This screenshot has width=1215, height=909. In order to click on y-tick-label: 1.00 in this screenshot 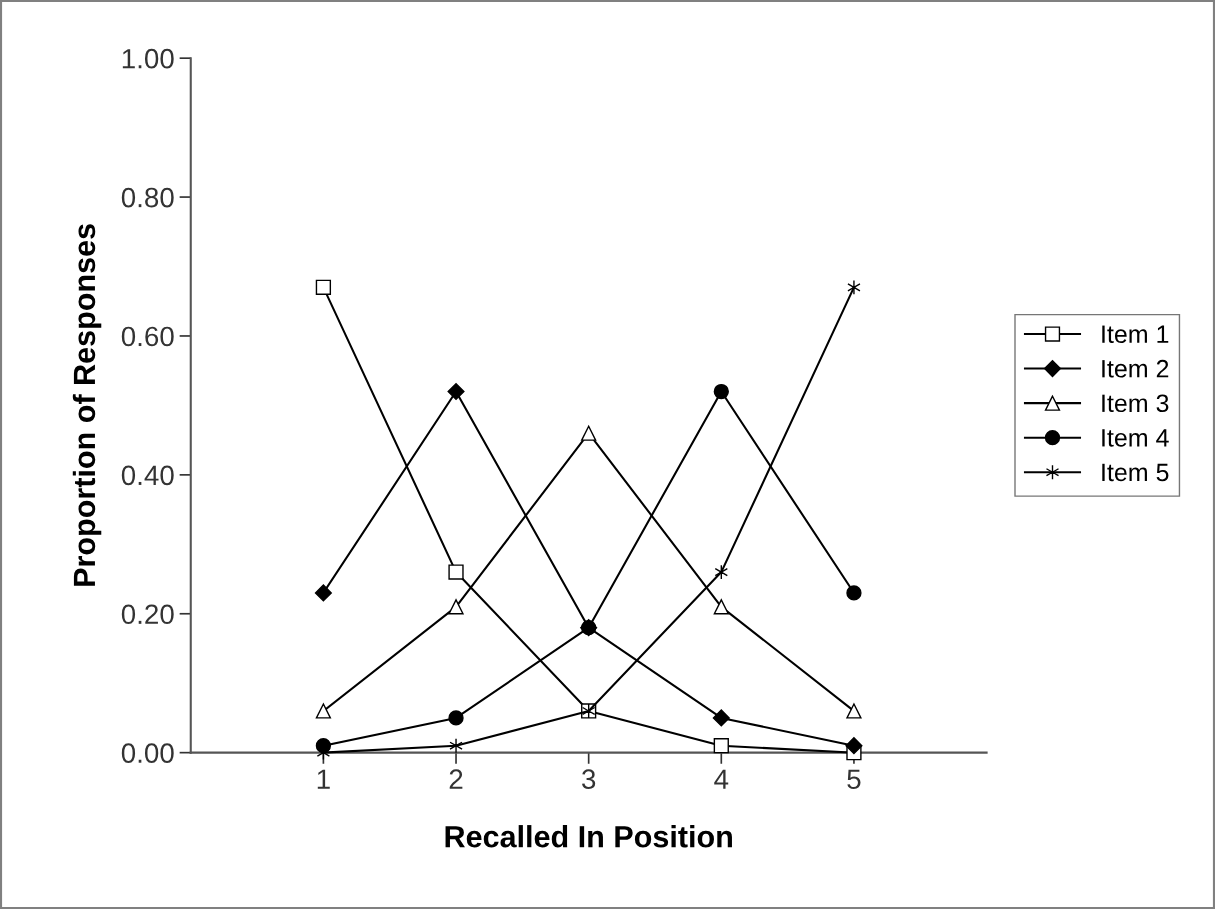, I will do `click(148, 58)`.